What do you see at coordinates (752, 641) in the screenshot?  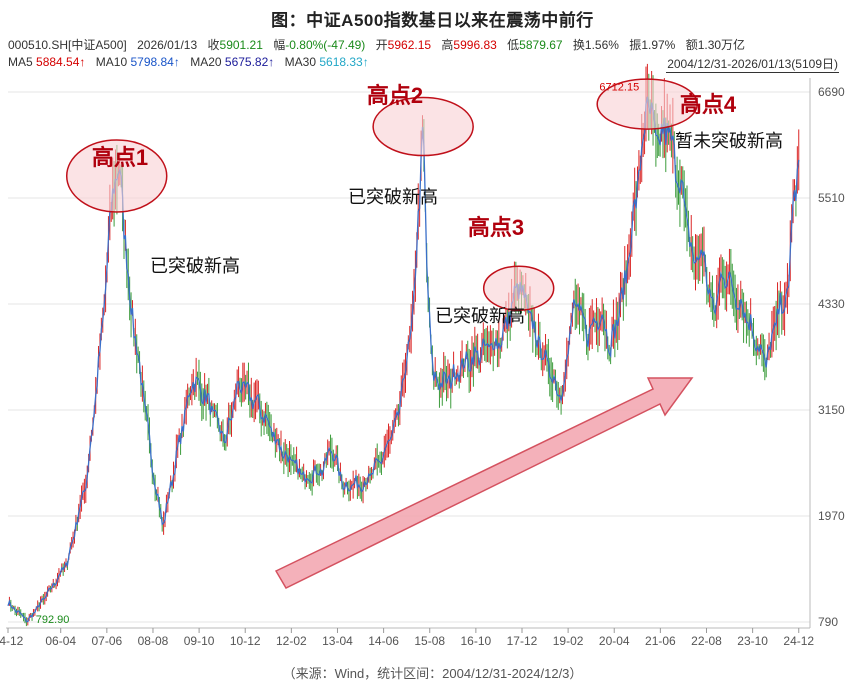 I see `x-tick-label: 23-10` at bounding box center [752, 641].